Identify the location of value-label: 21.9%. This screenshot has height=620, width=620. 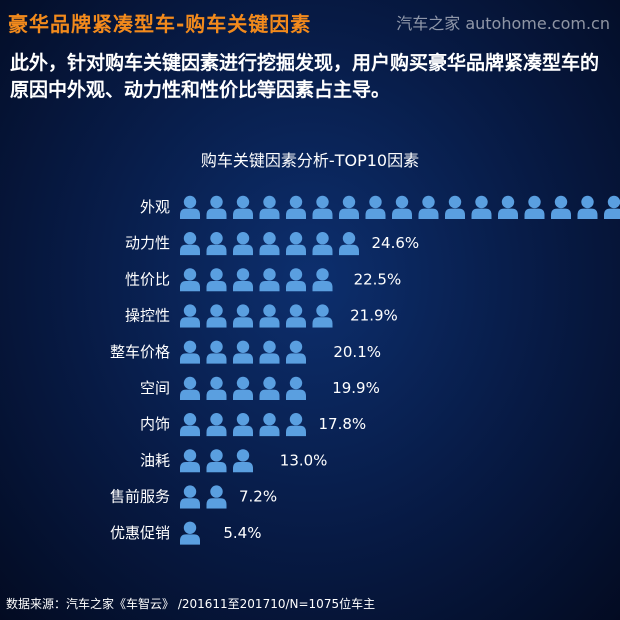
(374, 316).